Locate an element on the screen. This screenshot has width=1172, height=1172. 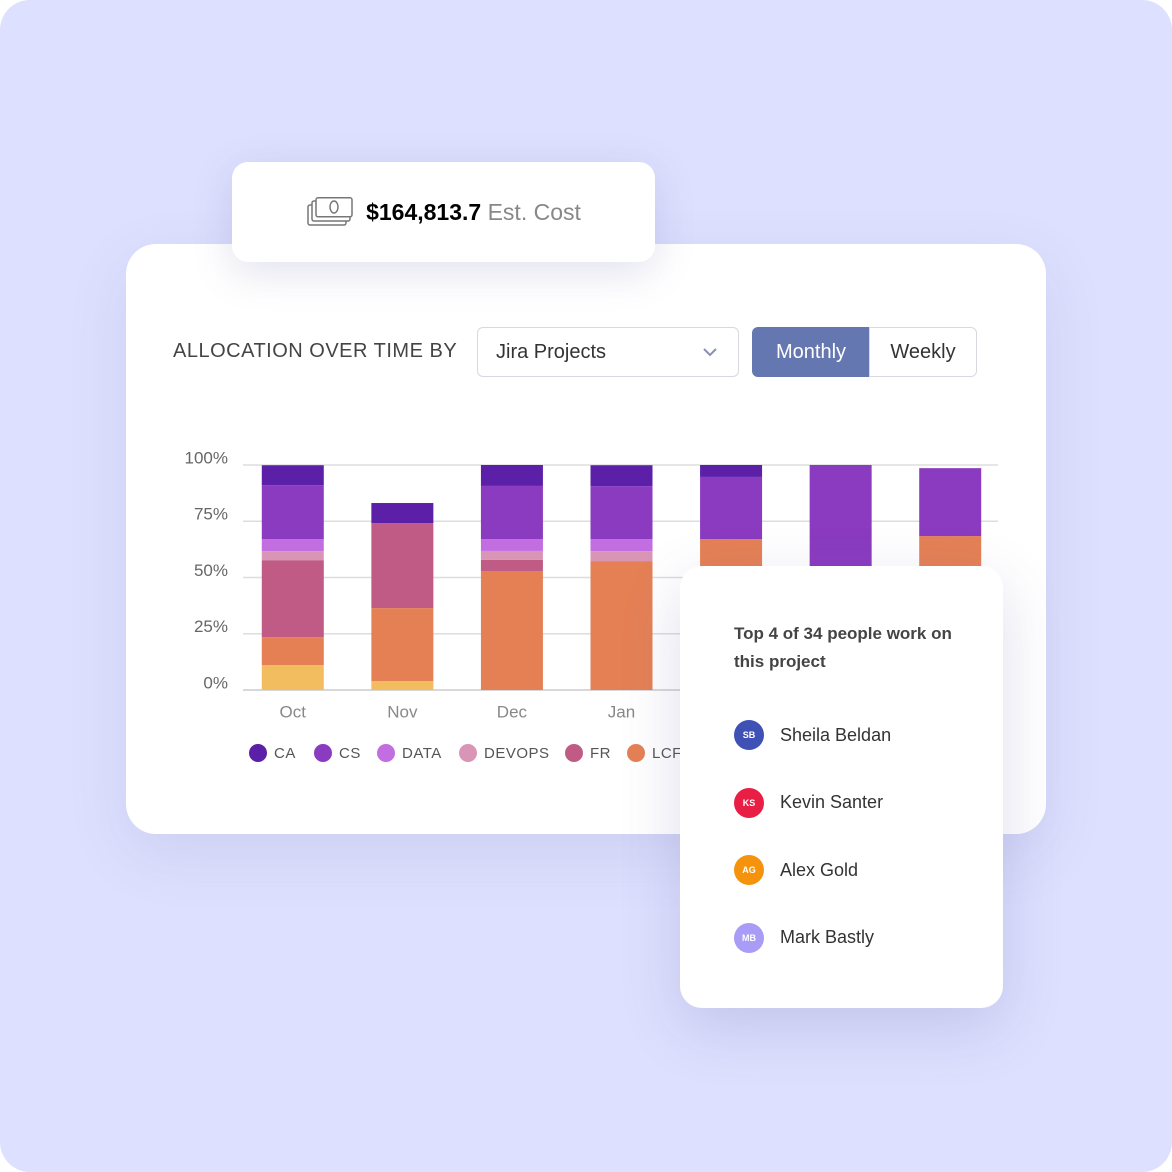
toggle-weekly: Weekly is located at coordinates (923, 352).